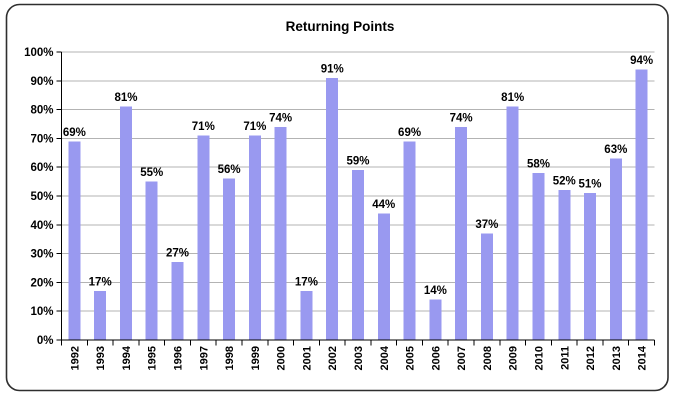 The height and width of the screenshot is (402, 675). I want to click on y-tick-label-70: 70%, so click(41, 139).